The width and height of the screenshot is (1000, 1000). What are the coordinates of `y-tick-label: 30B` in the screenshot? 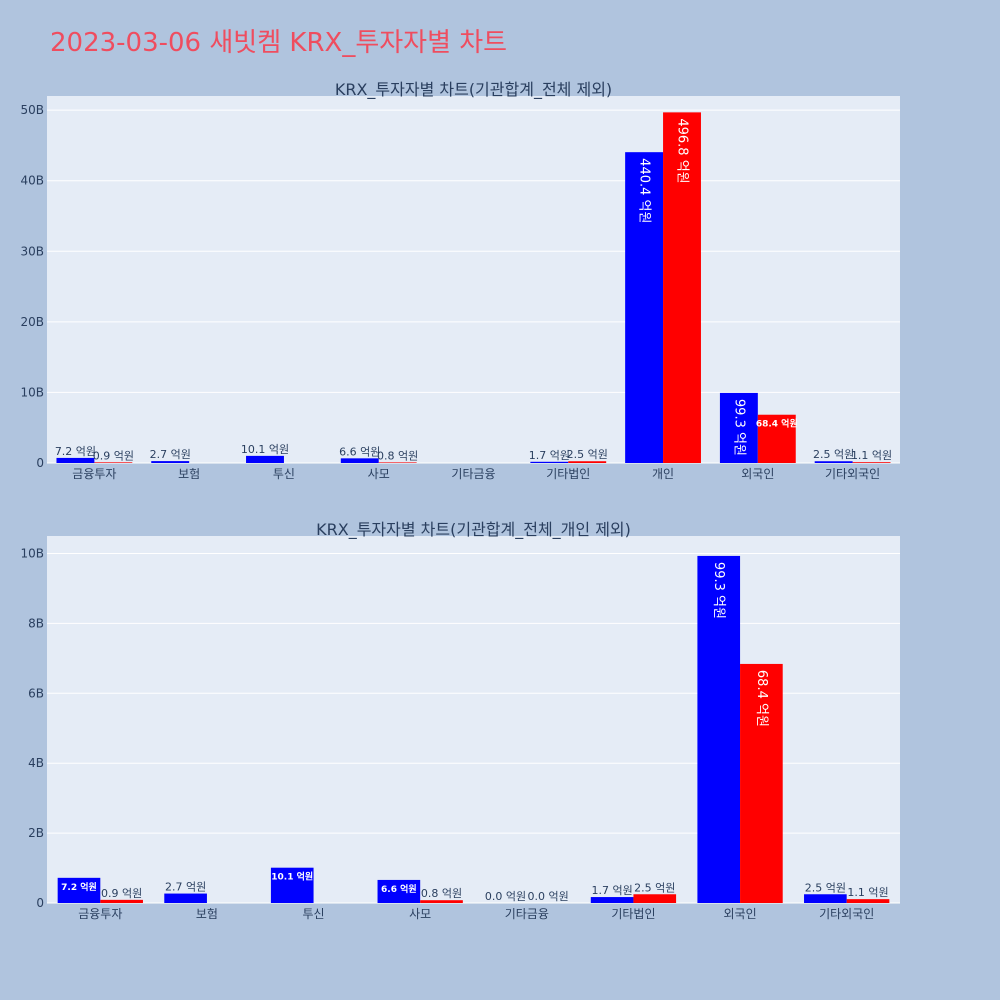 It's located at (32, 251).